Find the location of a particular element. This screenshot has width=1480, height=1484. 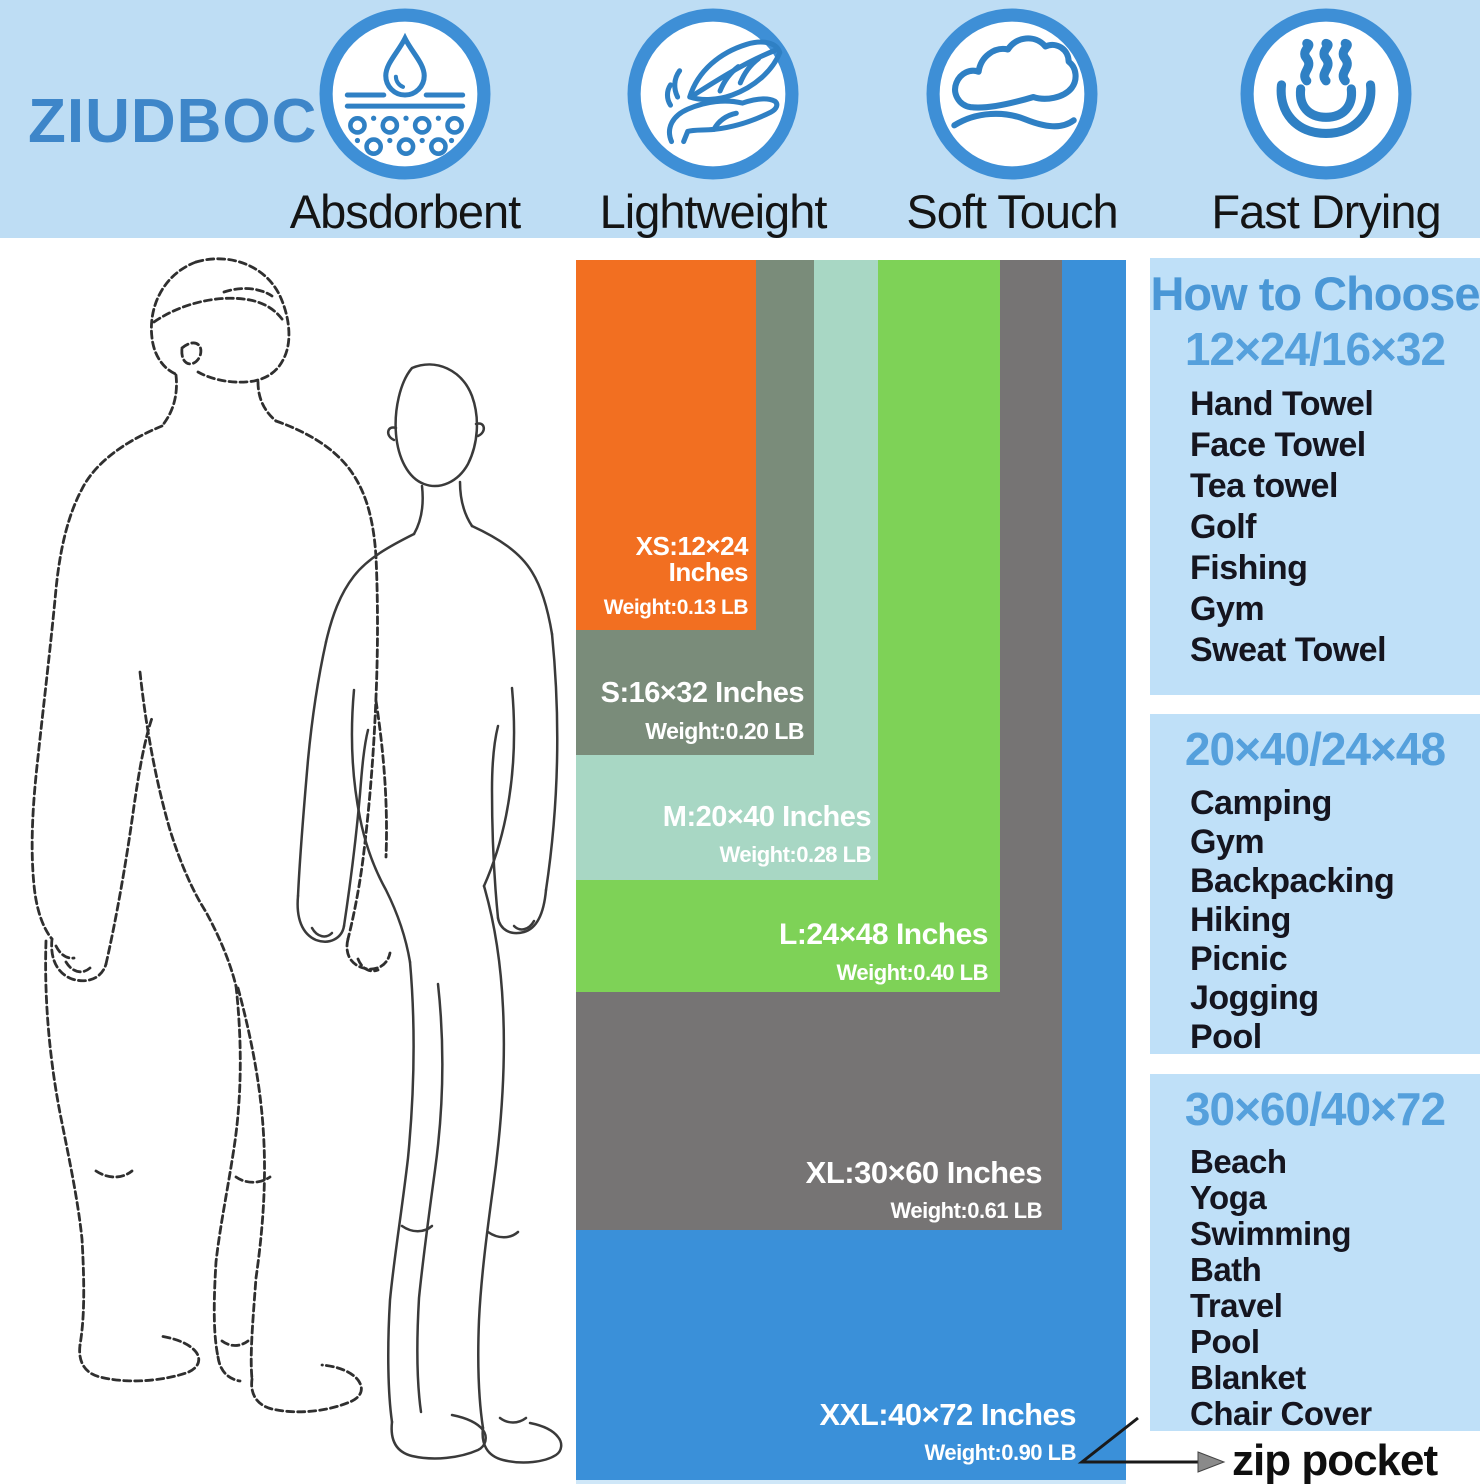

size-group-heading: 30×60/40×72 is located at coordinates (1315, 1109).